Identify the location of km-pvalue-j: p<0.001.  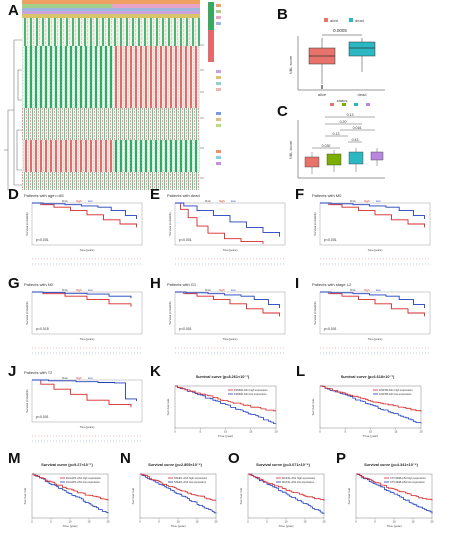
(42, 417).